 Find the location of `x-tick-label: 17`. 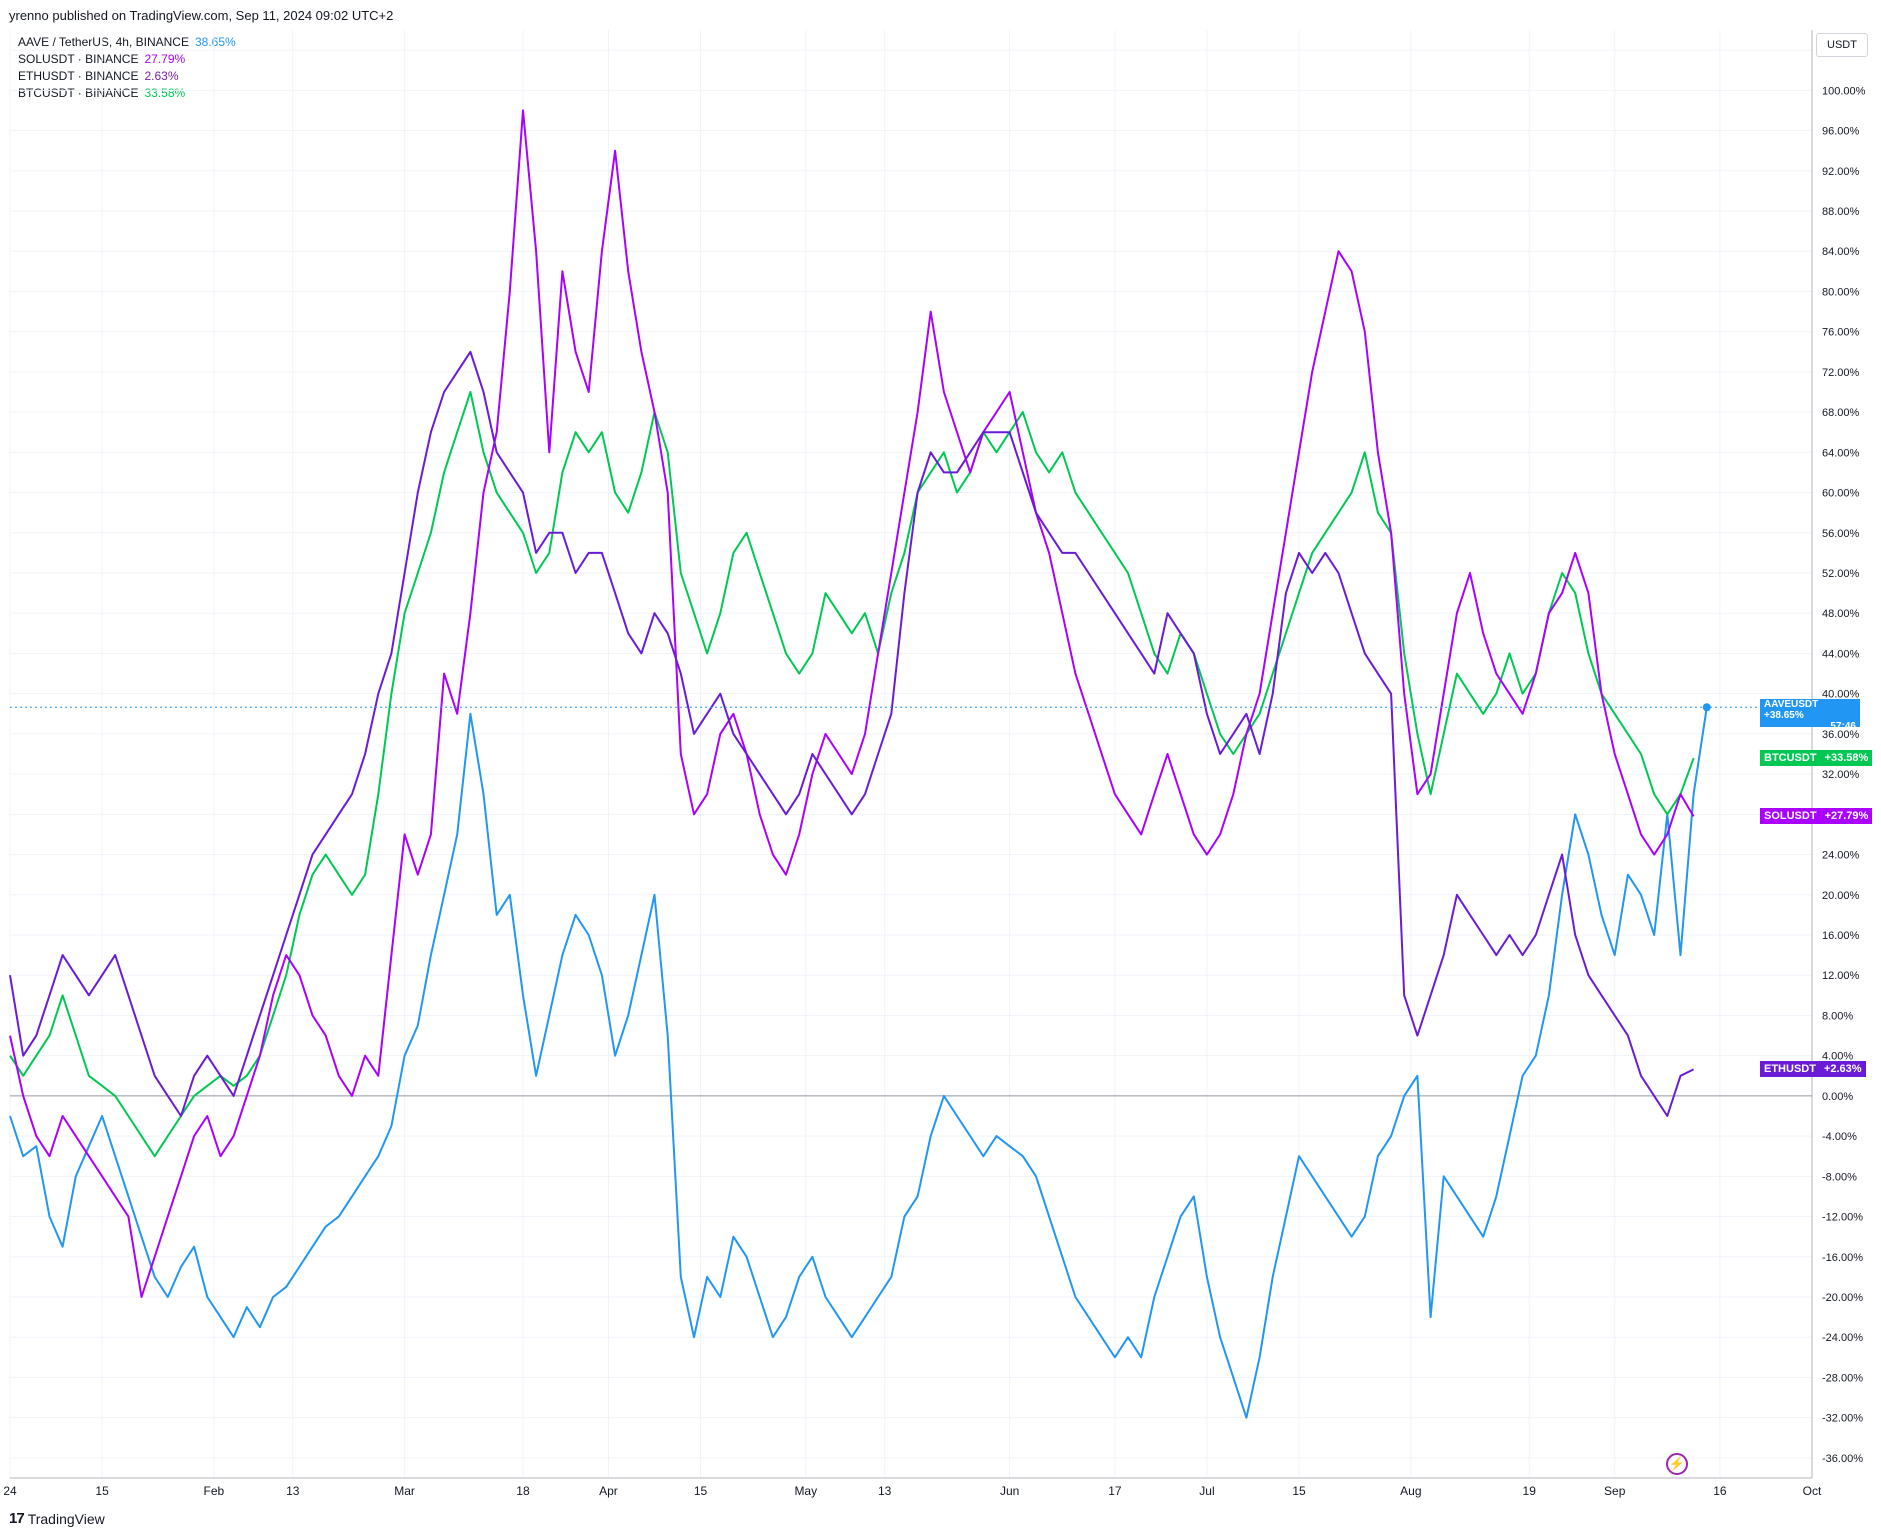

x-tick-label: 17 is located at coordinates (1115, 1491).